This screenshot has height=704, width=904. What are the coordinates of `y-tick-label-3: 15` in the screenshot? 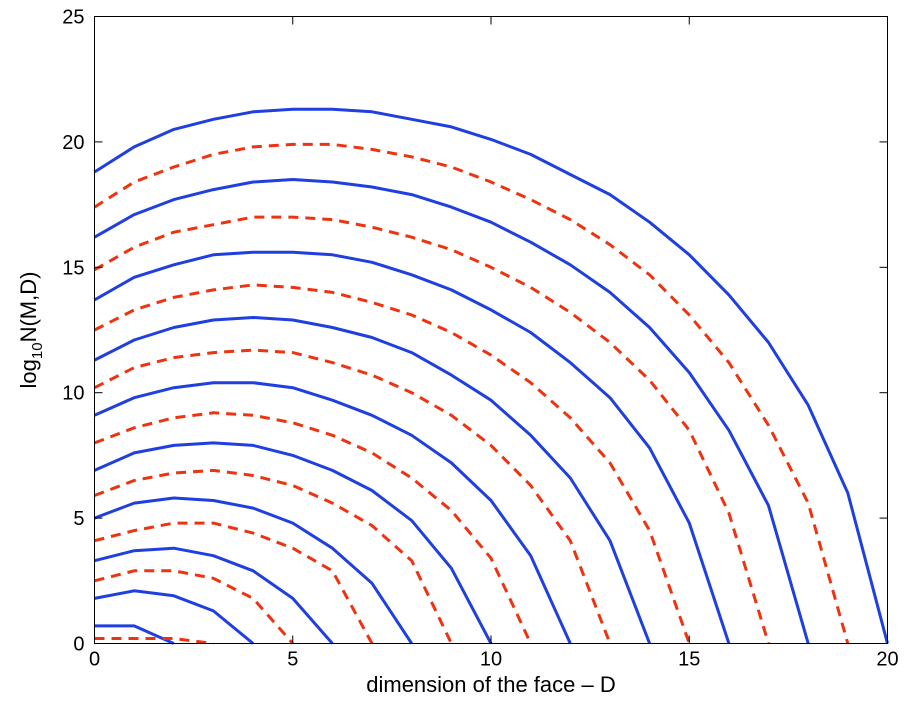 It's located at (73, 268).